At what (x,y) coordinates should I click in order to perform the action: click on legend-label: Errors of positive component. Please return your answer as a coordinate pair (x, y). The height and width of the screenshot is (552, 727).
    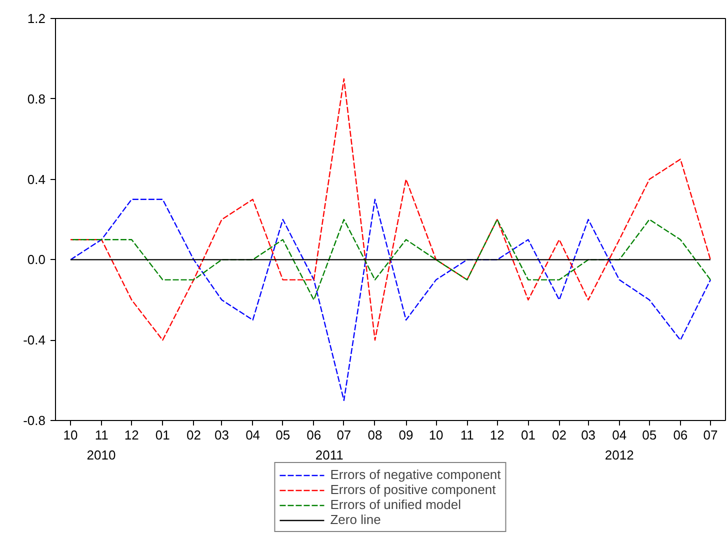
    Looking at the image, I should click on (413, 489).